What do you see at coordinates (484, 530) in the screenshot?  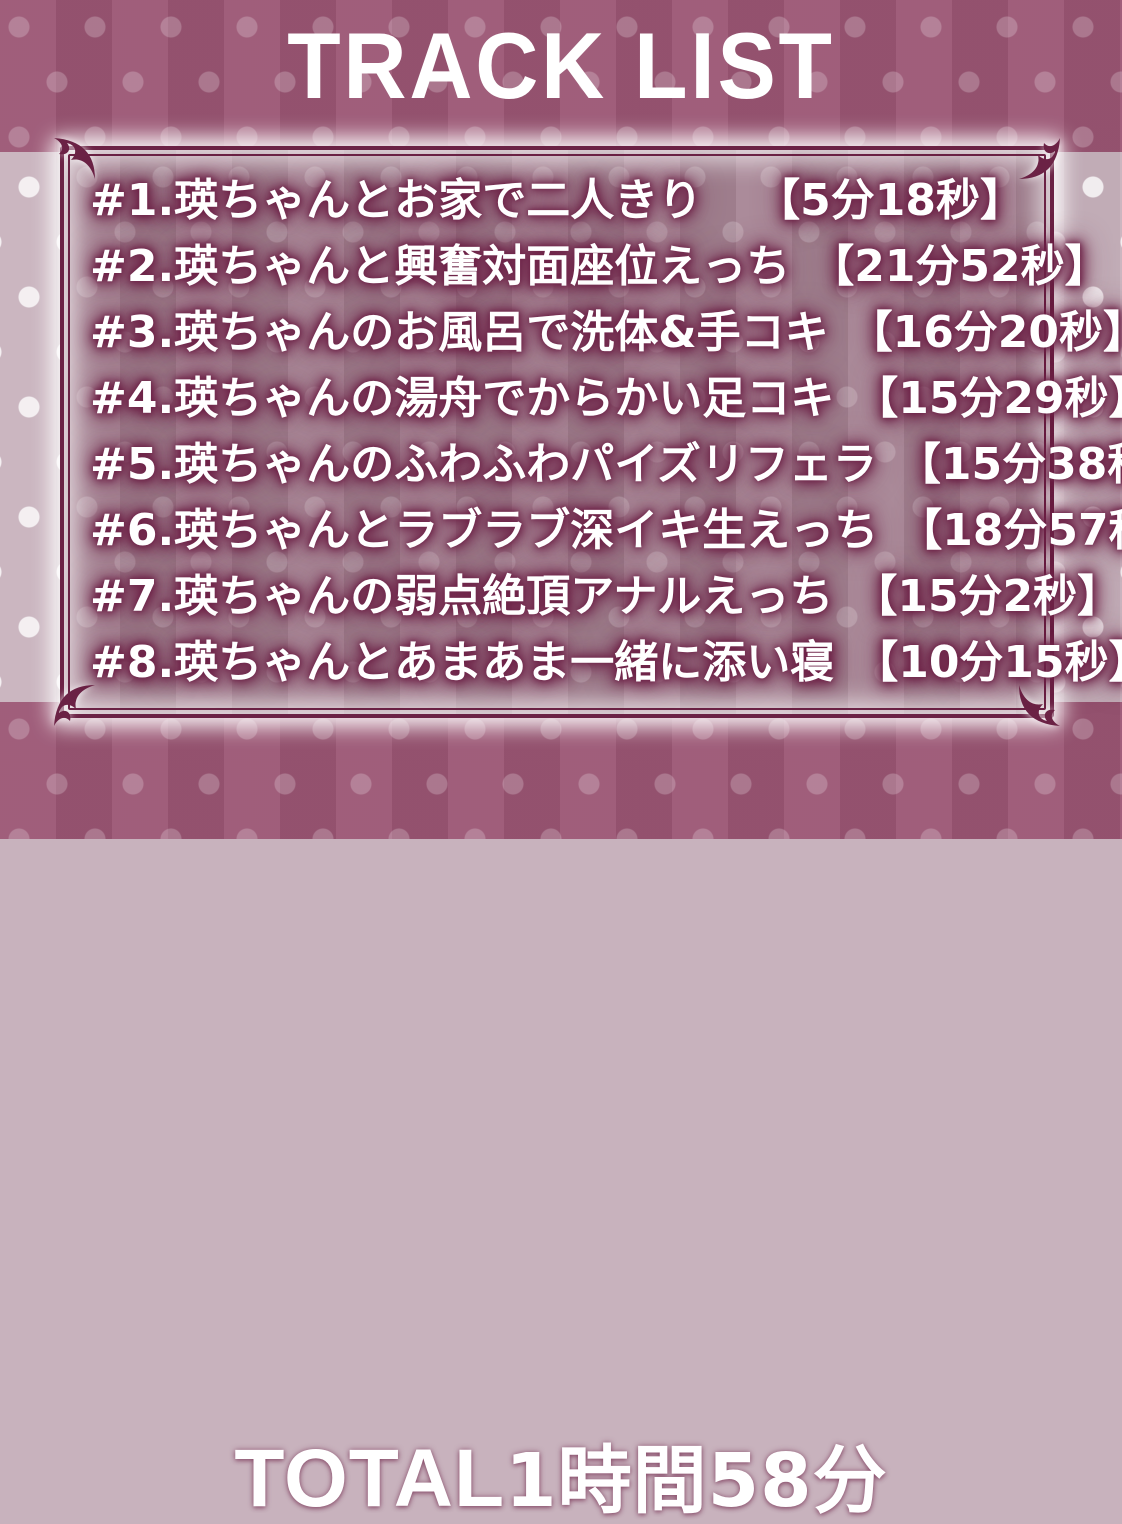 I see `track-title: #6.瑛ちゃんとラブラブ深イキ生えっち` at bounding box center [484, 530].